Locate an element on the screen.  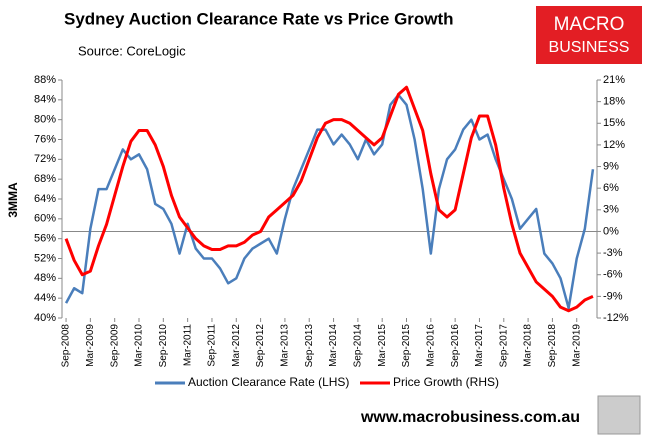
x-tick-label: Sep-2011 is located at coordinates (212, 345).